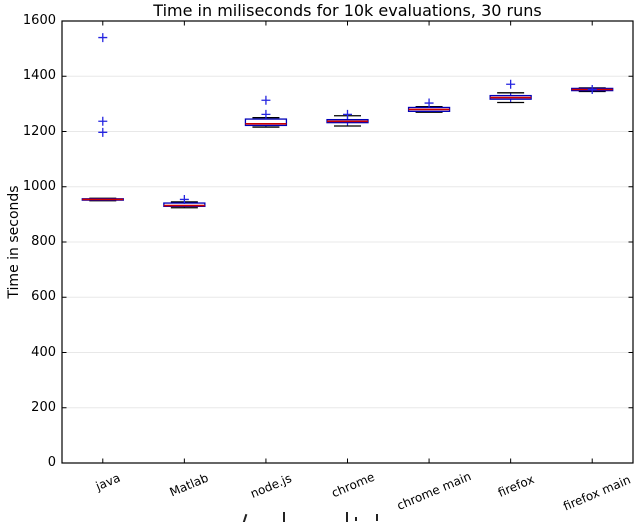 This screenshot has width=640, height=522. What do you see at coordinates (43, 407) in the screenshot?
I see `y-tick-label: 200` at bounding box center [43, 407].